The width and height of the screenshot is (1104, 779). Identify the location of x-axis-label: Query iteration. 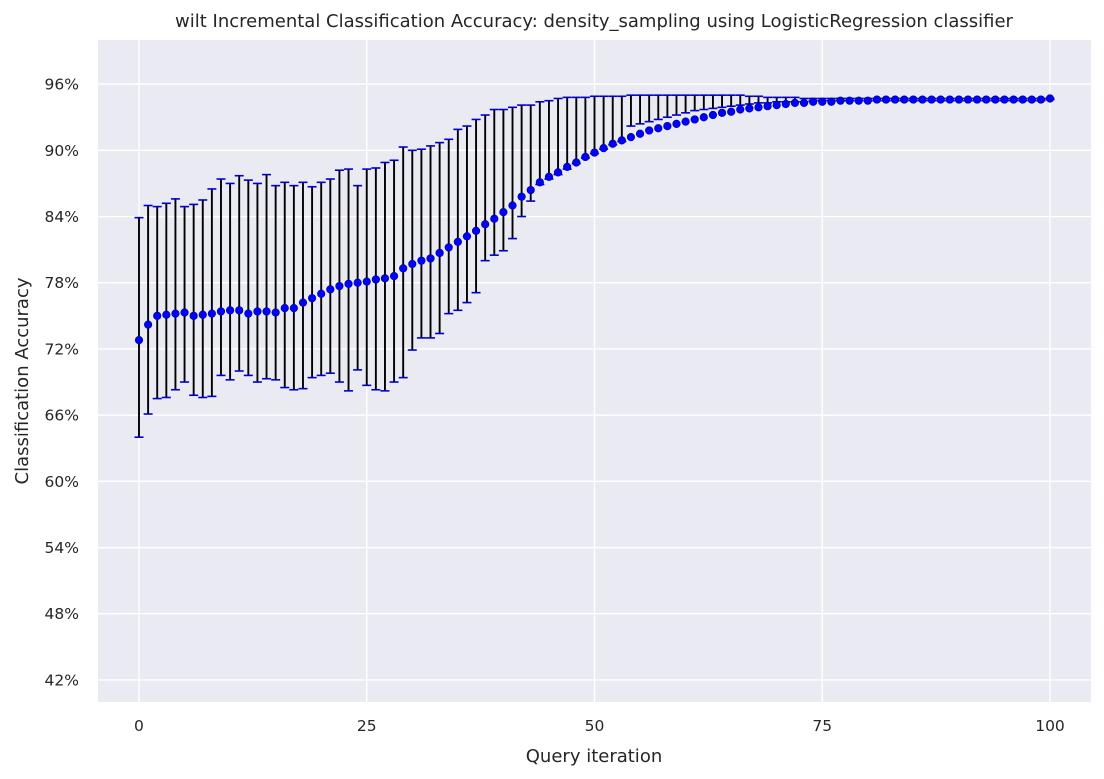
(594, 756).